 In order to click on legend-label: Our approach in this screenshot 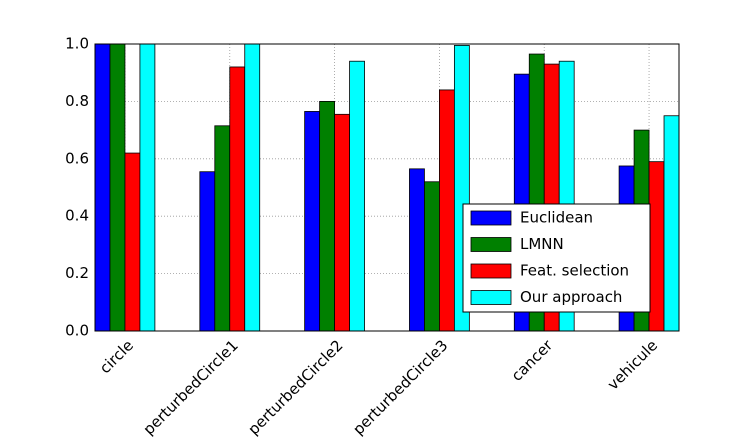, I will do `click(571, 297)`.